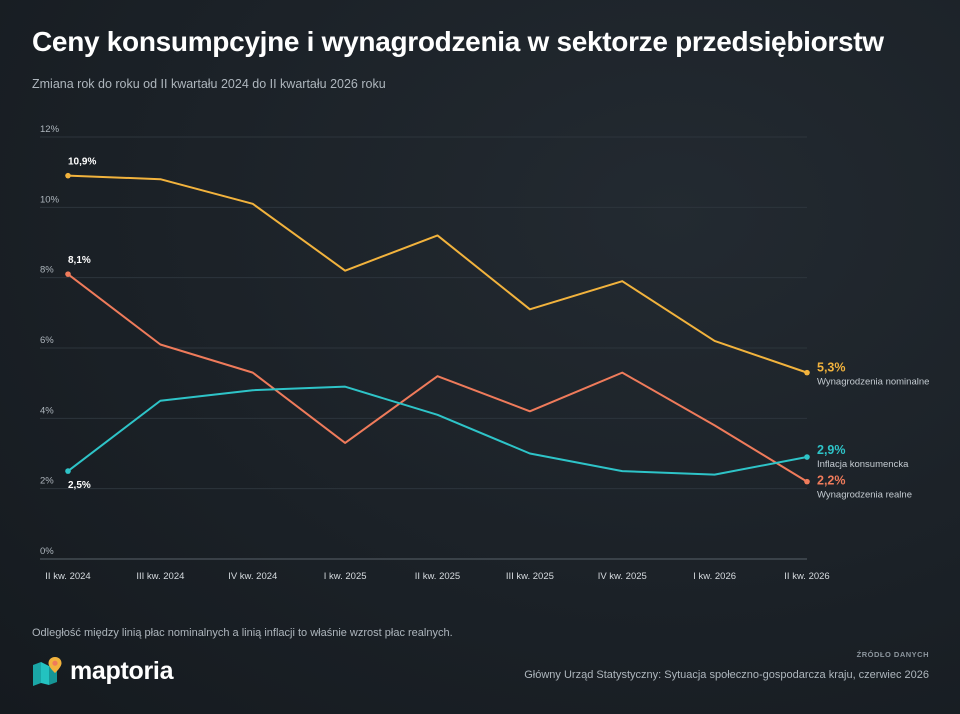 The image size is (960, 714). What do you see at coordinates (831, 368) in the screenshot?
I see `end-value-label: 5,3%` at bounding box center [831, 368].